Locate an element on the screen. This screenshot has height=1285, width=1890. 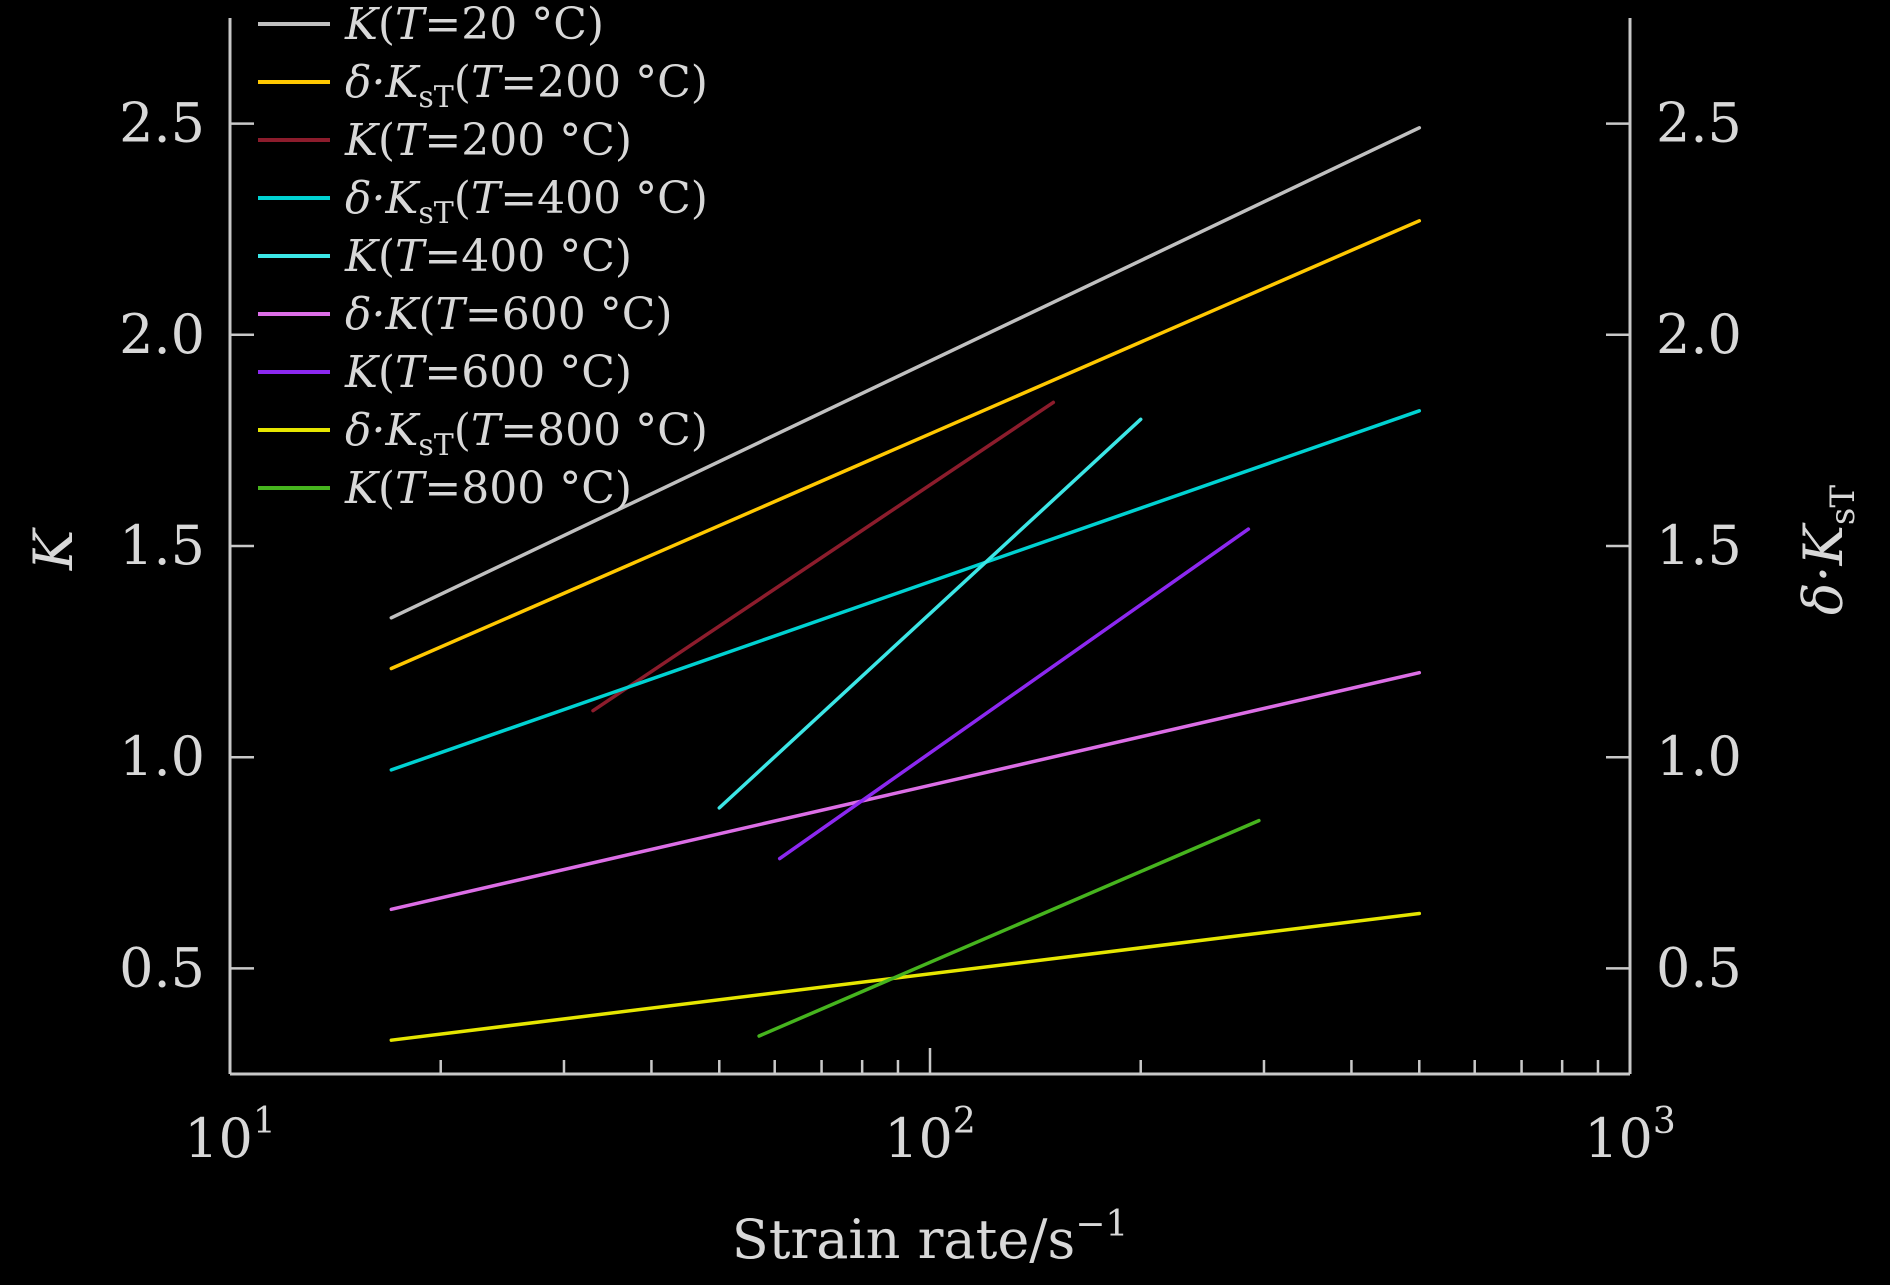
x-axis-title-text: Strain rate/s is located at coordinates (904, 1239).